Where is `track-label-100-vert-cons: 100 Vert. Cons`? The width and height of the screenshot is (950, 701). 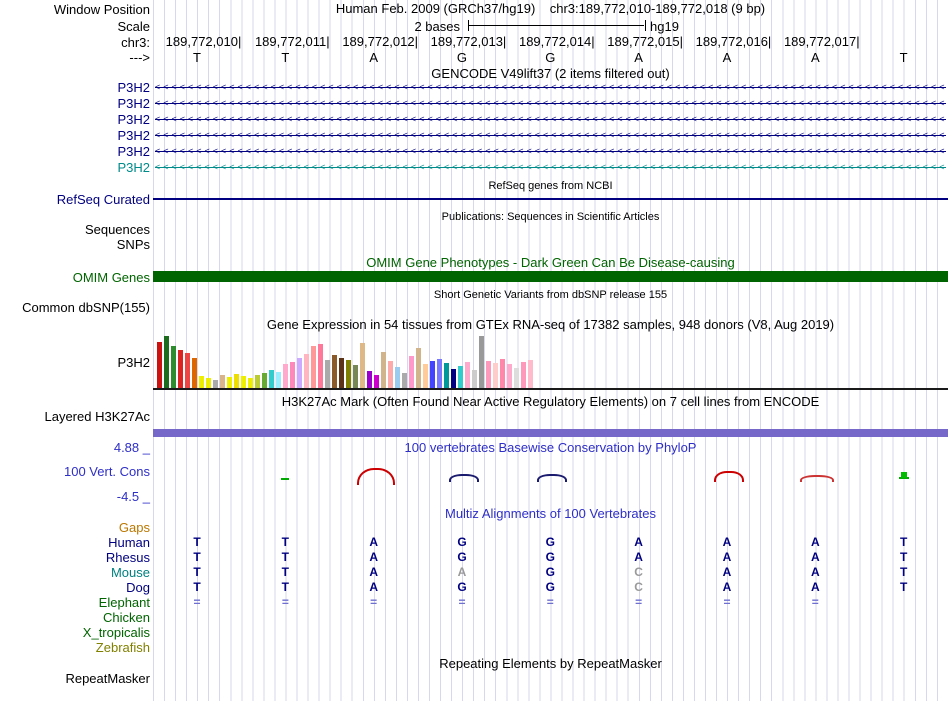 track-label-100-vert-cons: 100 Vert. Cons is located at coordinates (107, 471).